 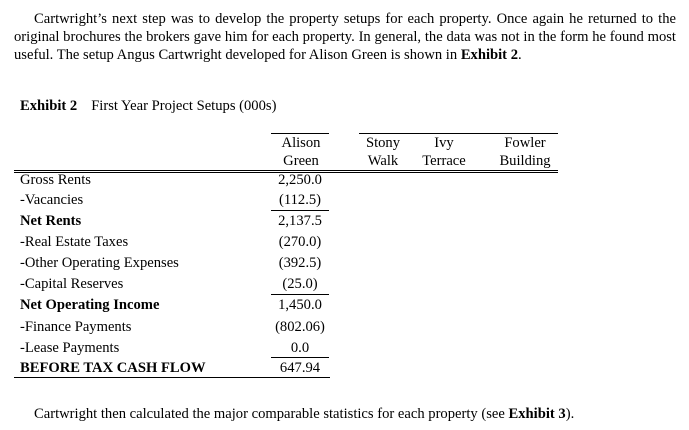 I want to click on row-value-net-rents: 2,137.5, so click(x=300, y=221).